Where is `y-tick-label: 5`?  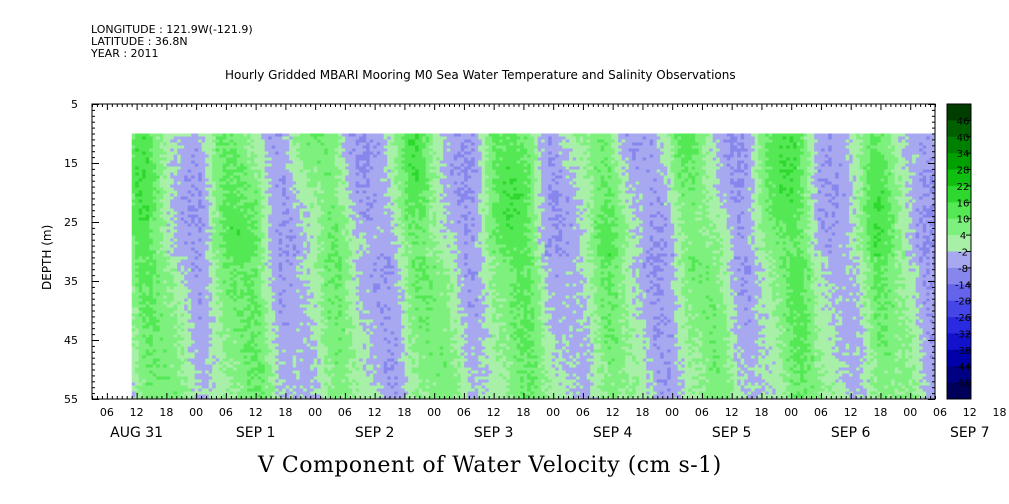
y-tick-label: 5 is located at coordinates (74, 104).